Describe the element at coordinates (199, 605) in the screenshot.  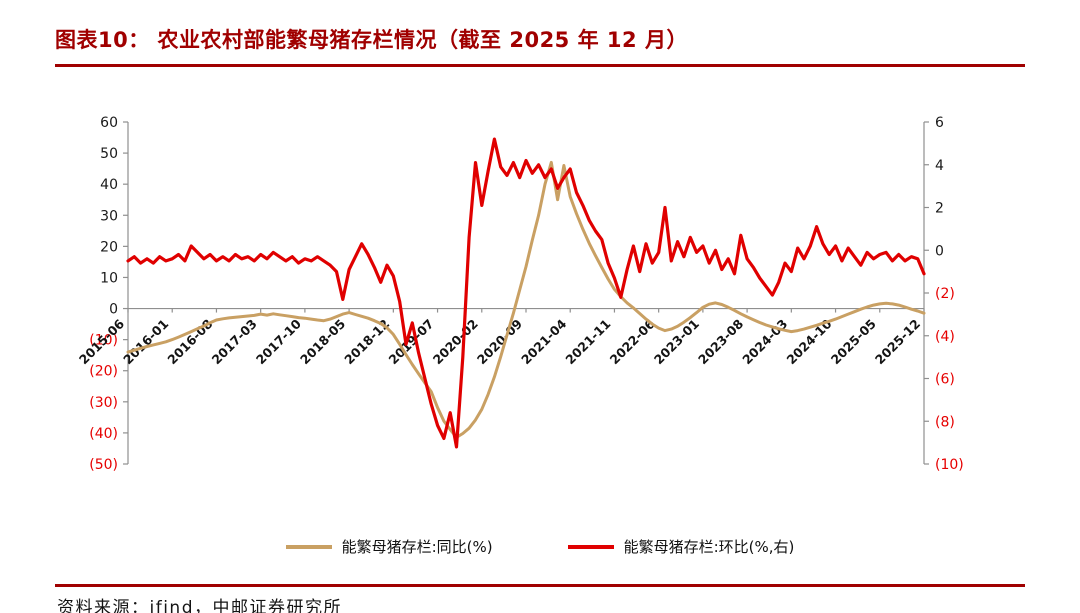
I see `source-note: 资料来源：ifind，中邮证券研究所` at that location.